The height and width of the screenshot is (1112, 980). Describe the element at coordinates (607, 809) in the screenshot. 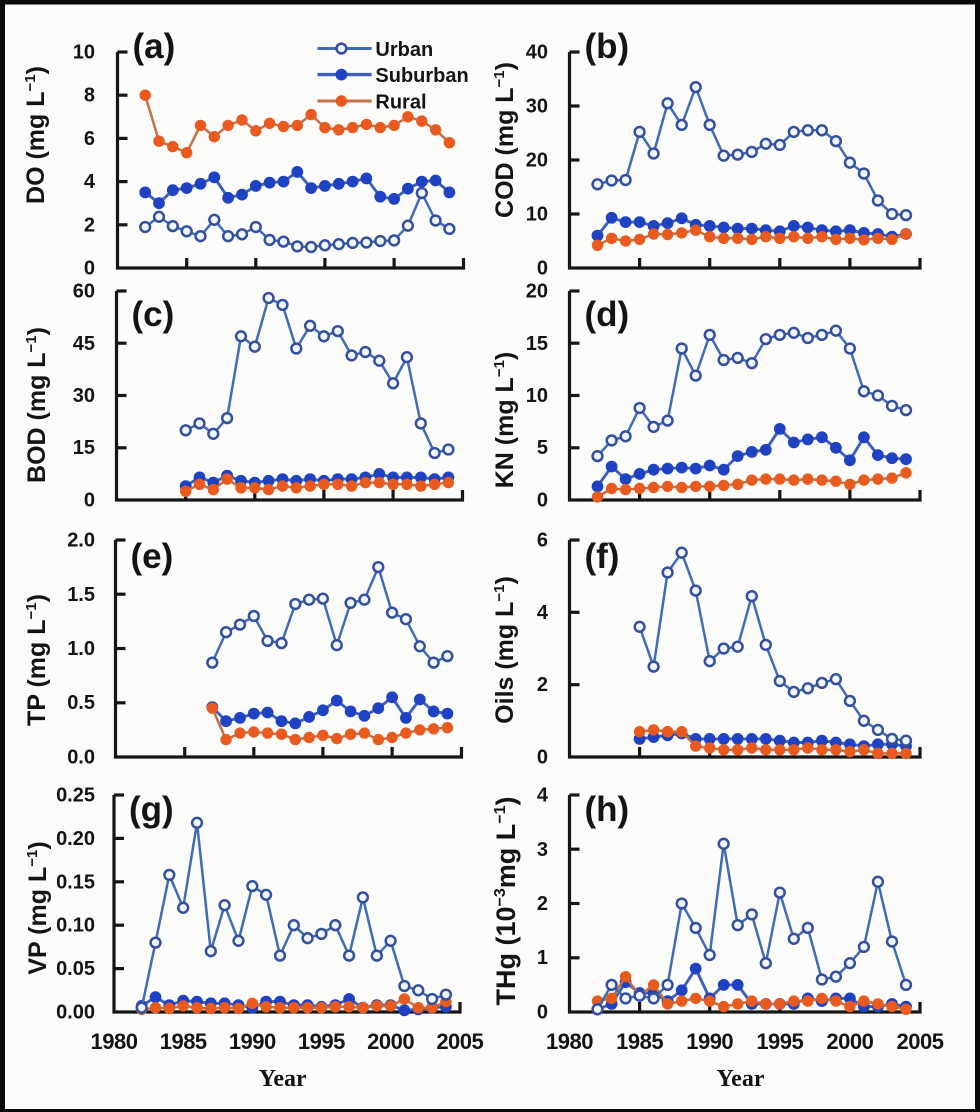

I see `svg-text: (h)` at that location.